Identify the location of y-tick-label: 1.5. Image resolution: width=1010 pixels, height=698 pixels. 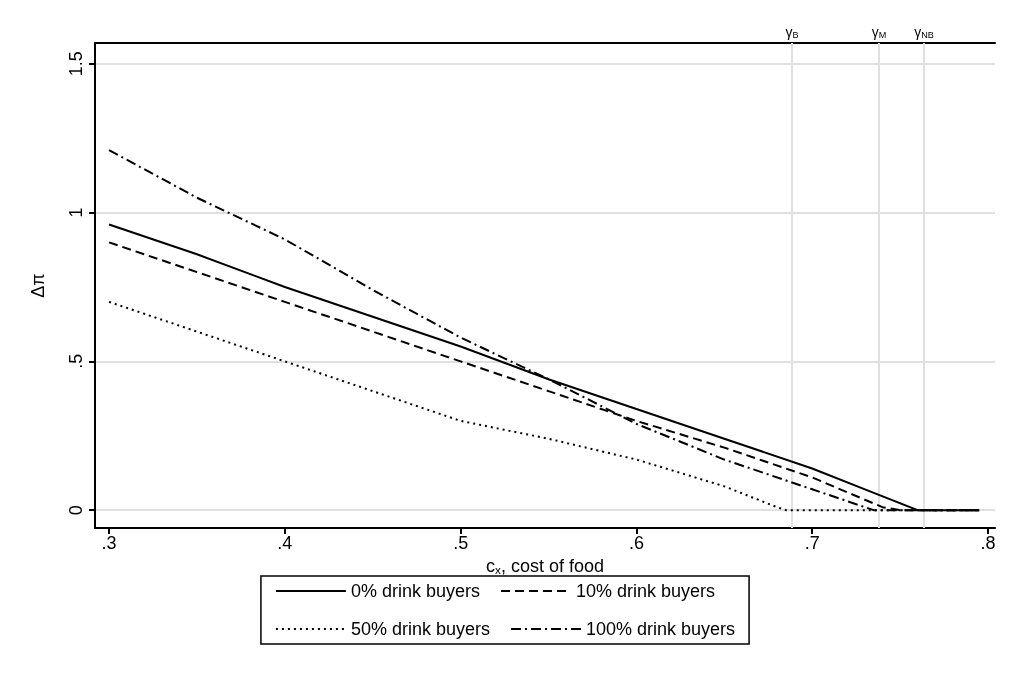
(76, 64).